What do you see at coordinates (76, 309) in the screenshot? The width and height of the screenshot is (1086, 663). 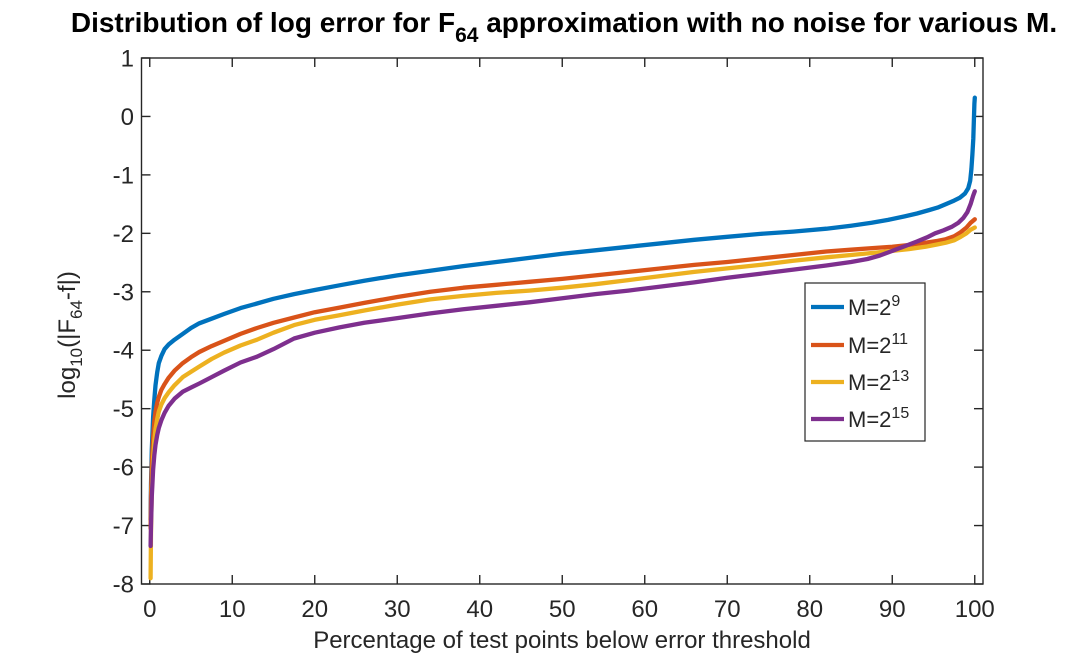 I see `ylabel-sub-64: 64` at bounding box center [76, 309].